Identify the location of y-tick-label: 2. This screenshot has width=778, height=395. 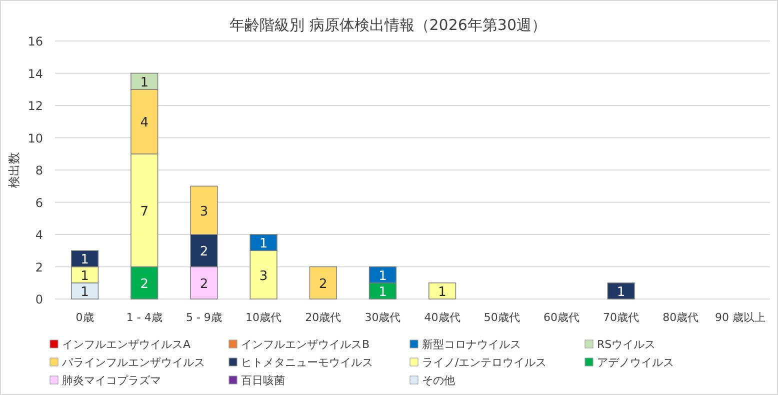
(39, 267).